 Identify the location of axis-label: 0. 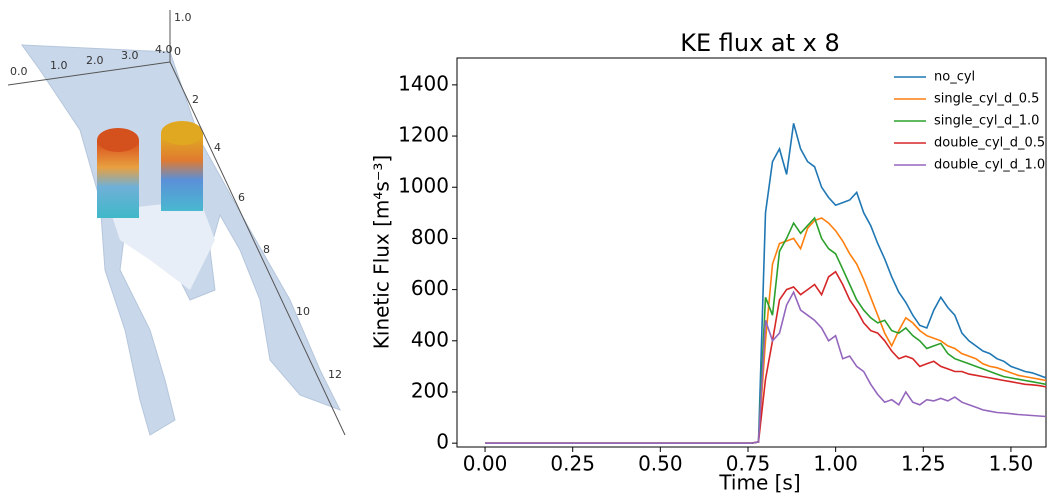
(177, 51).